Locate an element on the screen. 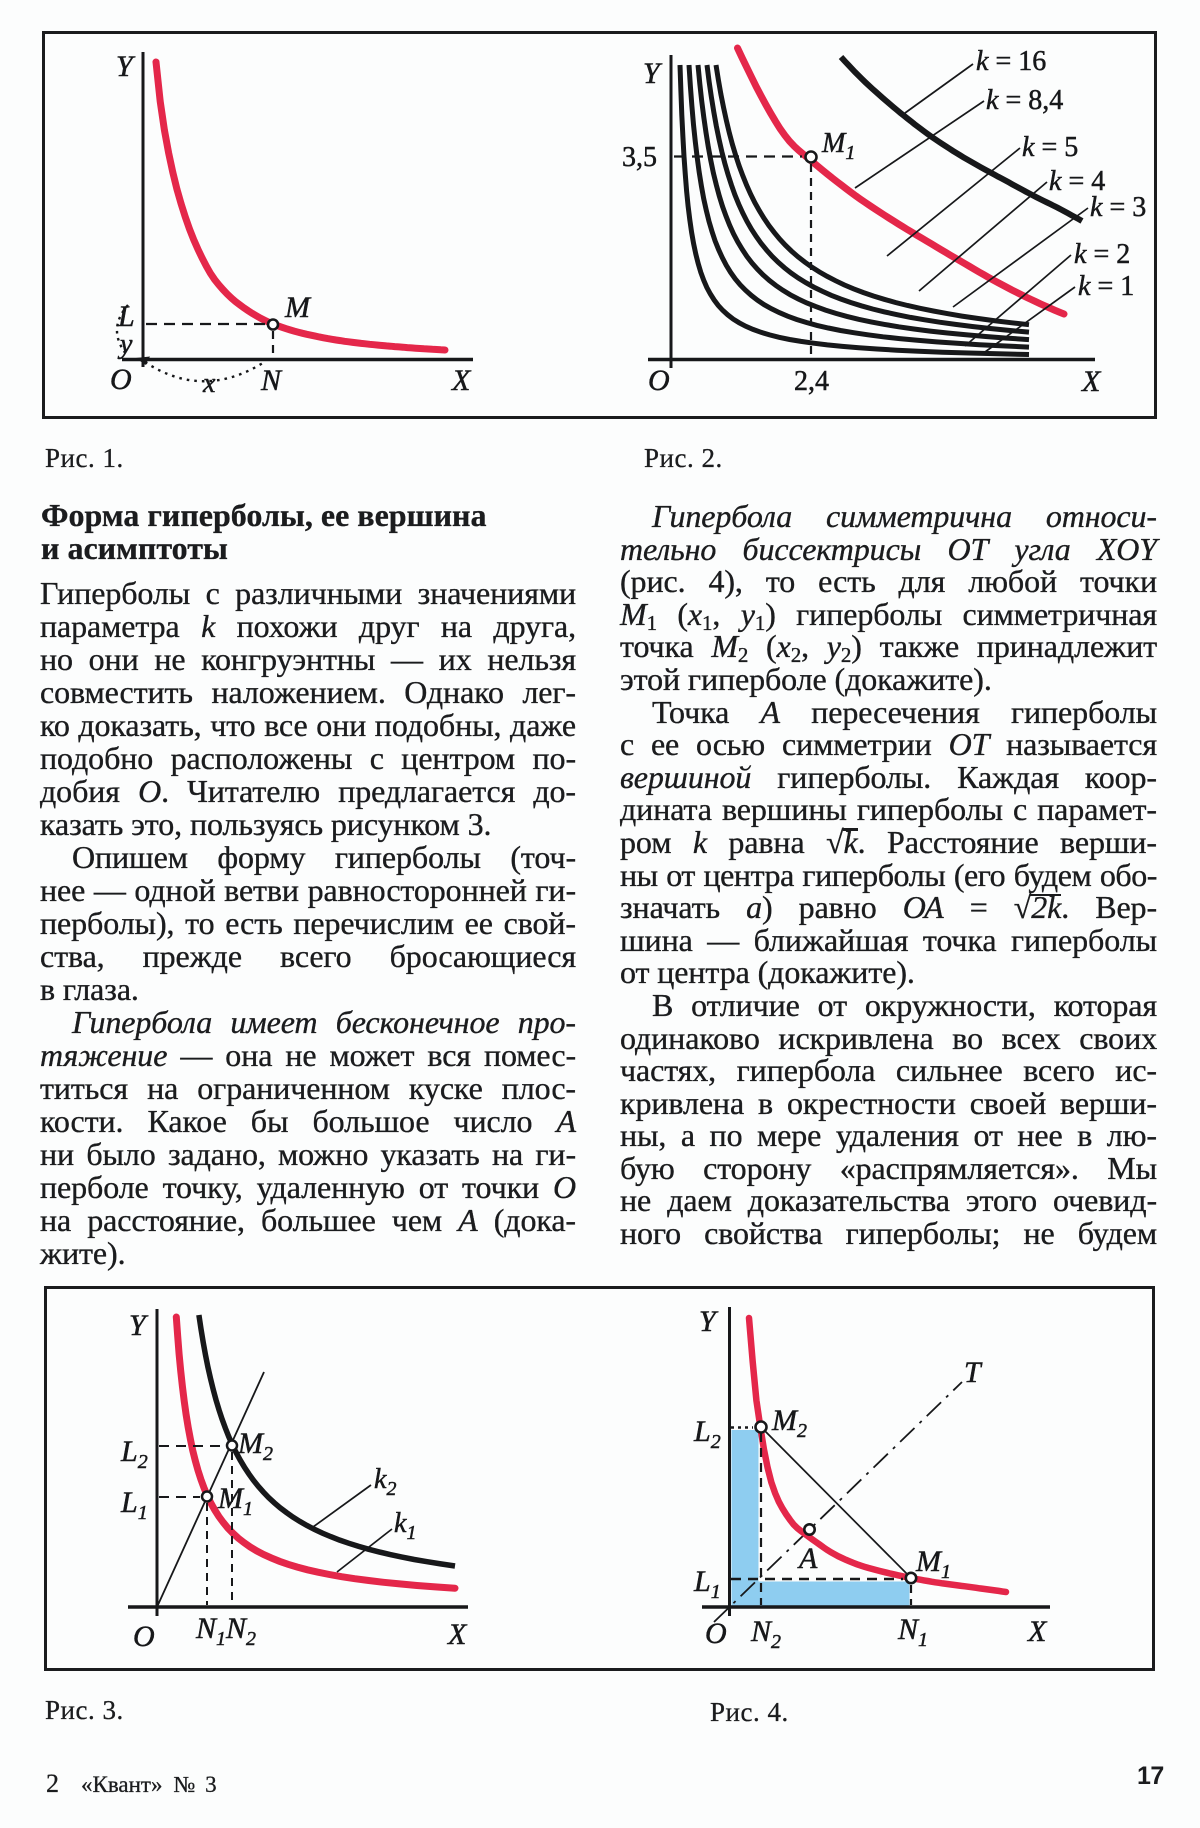 Image resolution: width=1200 pixels, height=1828 pixels. svg-text: N is located at coordinates (271, 380).